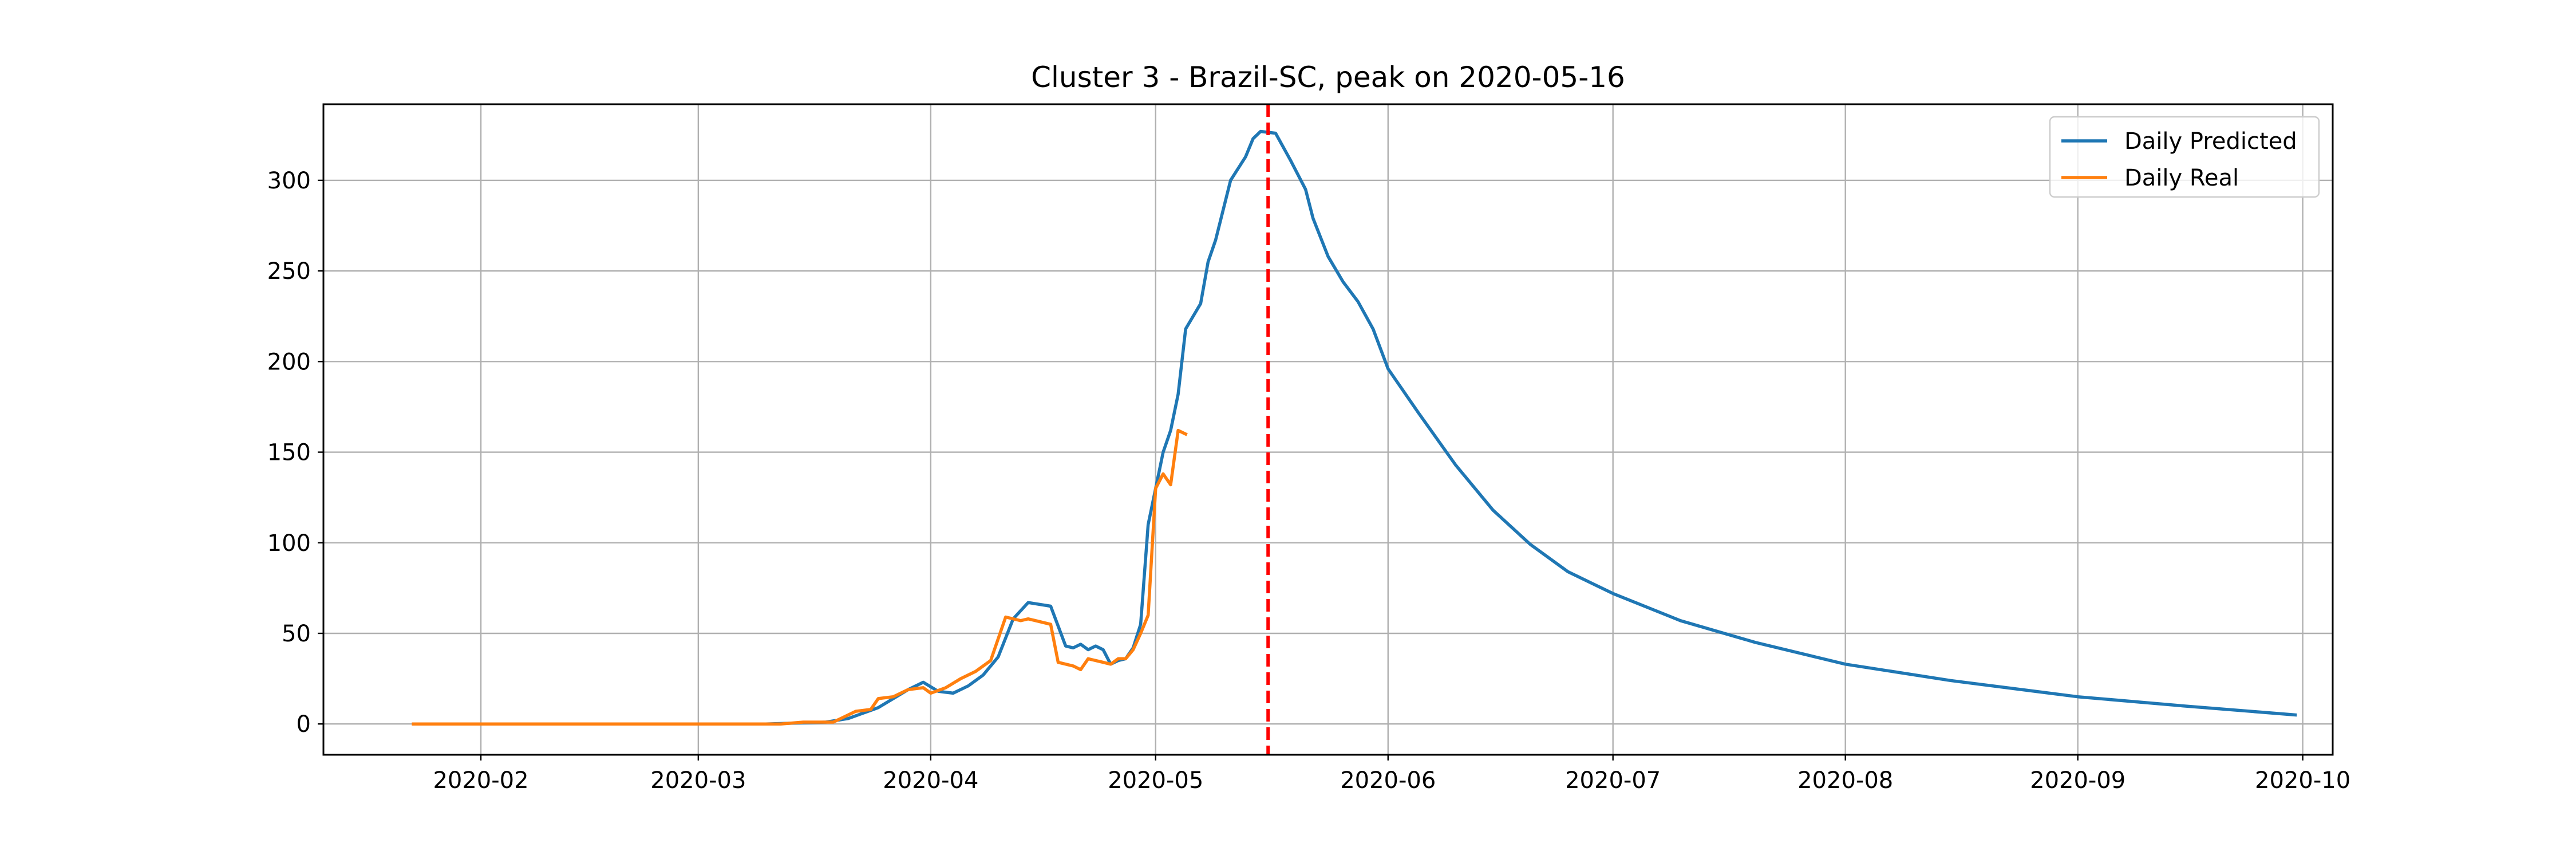  I want to click on x-tick-label: 2020-02, so click(480, 780).